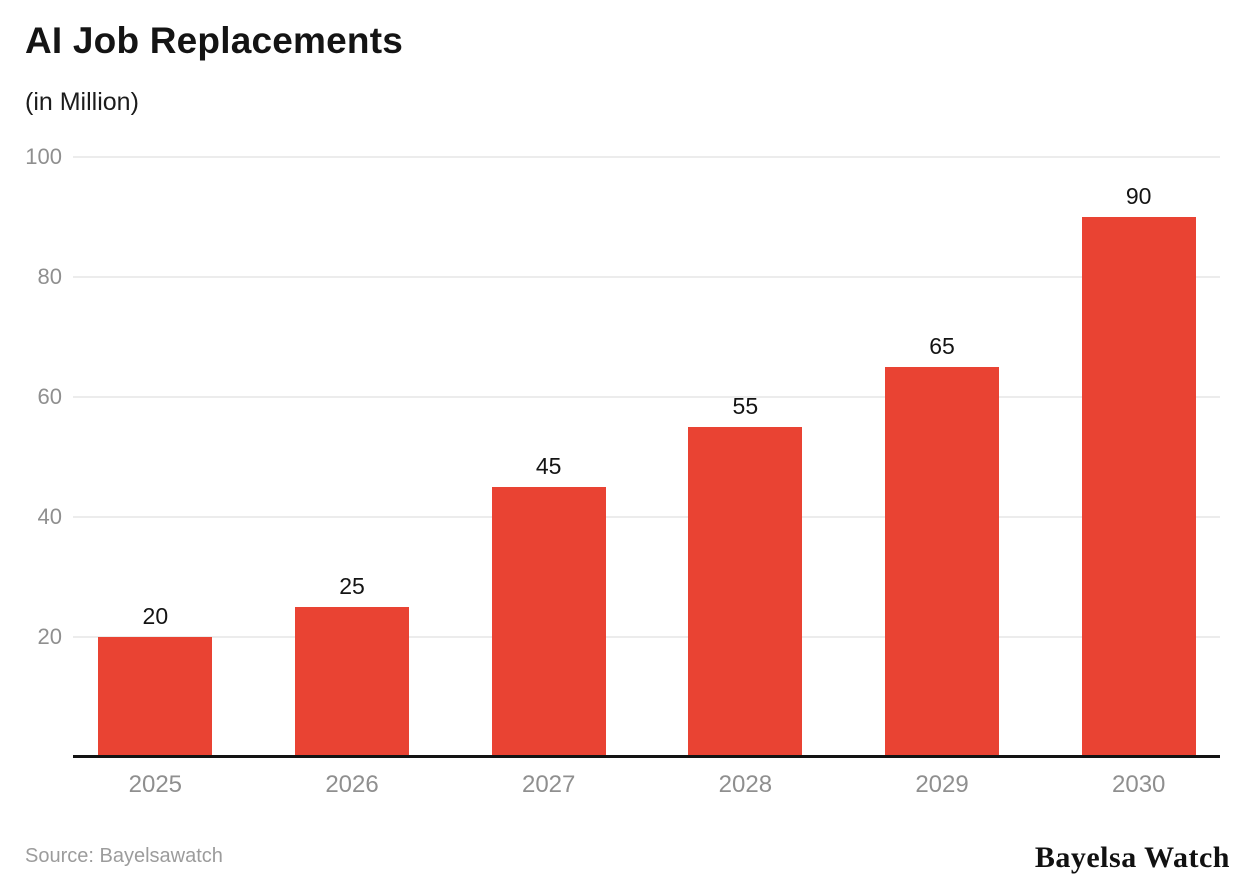  I want to click on bar-slot: 25, so click(352, 378).